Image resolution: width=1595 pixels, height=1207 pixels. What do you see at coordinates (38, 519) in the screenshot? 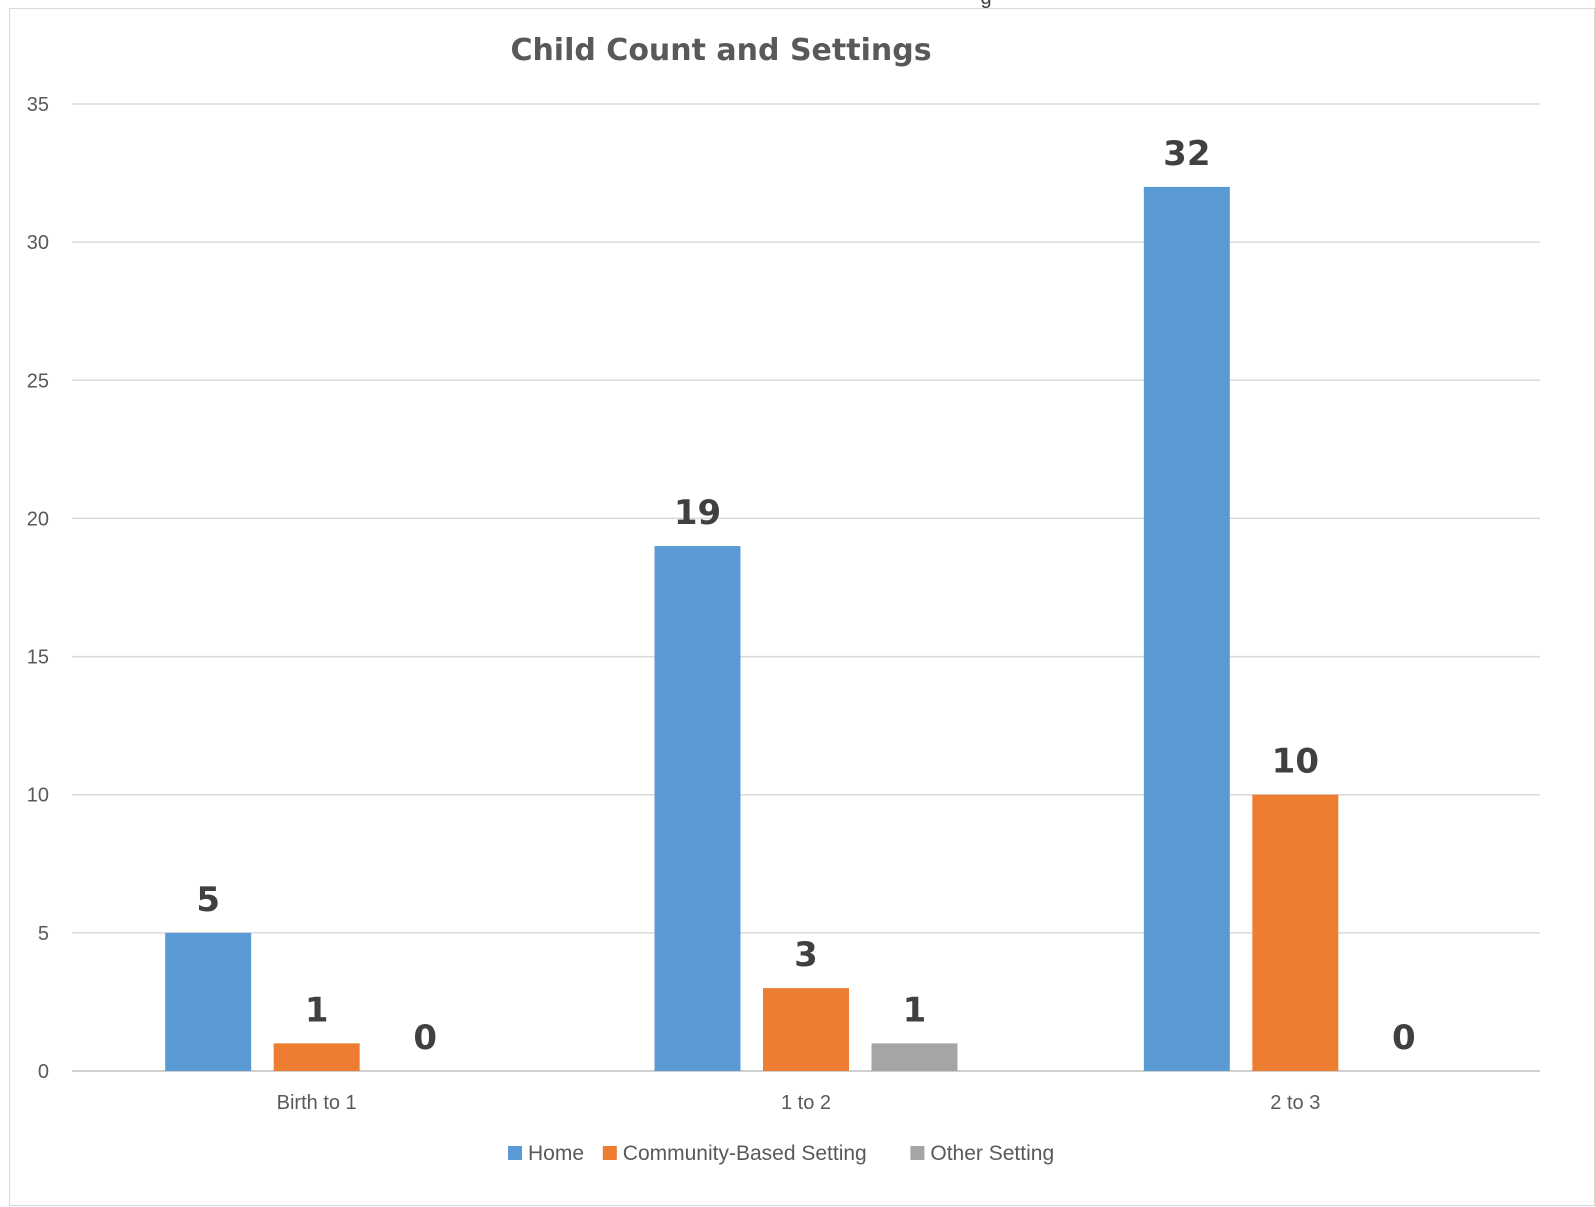
I see `y-tick-label: 20` at bounding box center [38, 519].